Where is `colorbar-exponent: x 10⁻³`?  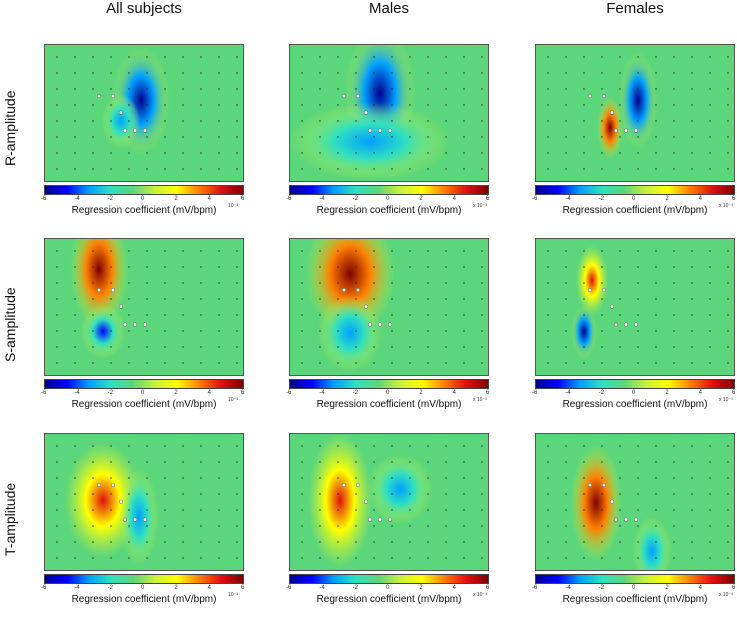
colorbar-exponent: x 10⁻³ is located at coordinates (480, 595).